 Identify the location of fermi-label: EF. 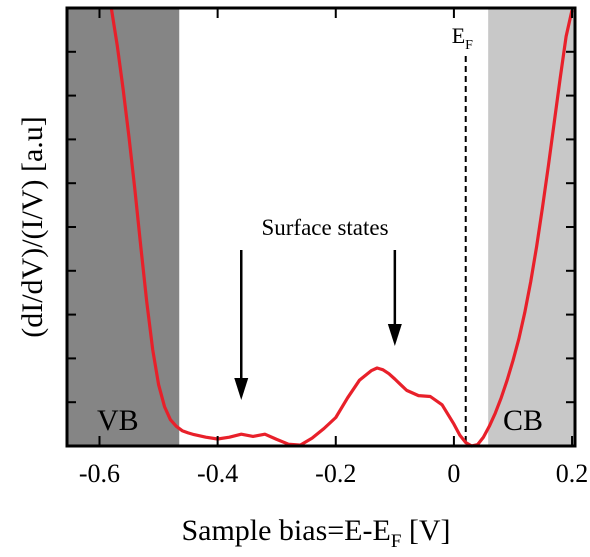
(462, 38).